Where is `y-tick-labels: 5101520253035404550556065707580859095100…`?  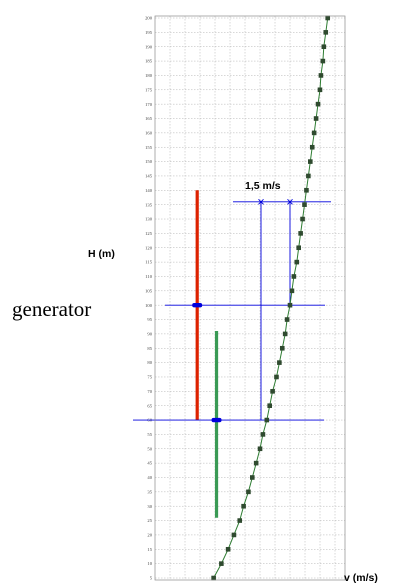
y-tick-labels: 5101520253035404550556065707580859095100… is located at coordinates (149, 298).